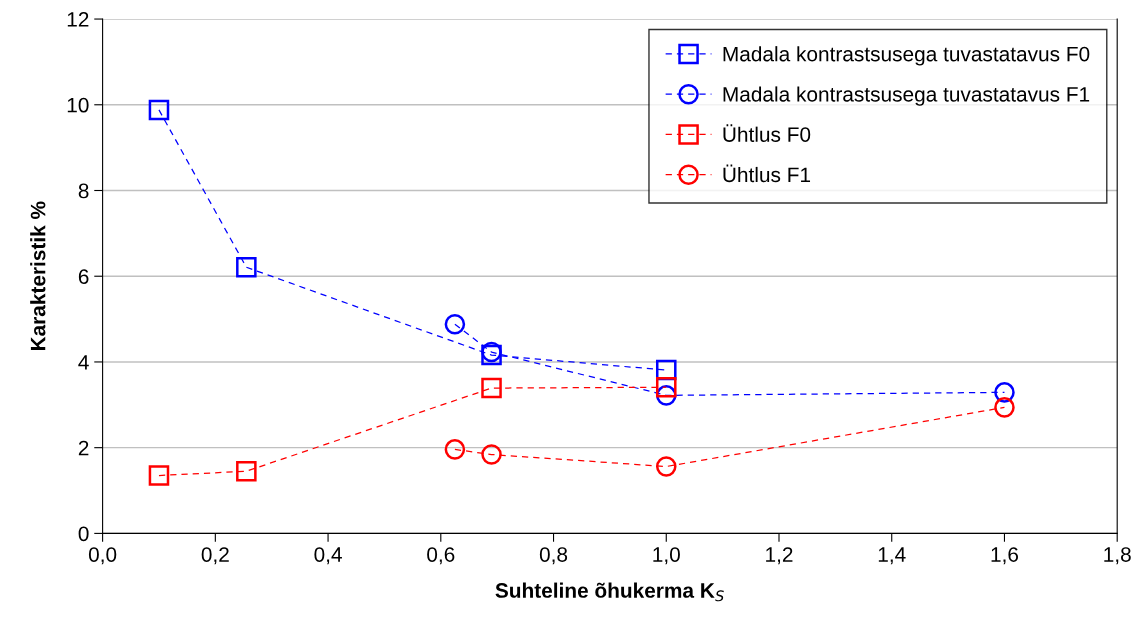  What do you see at coordinates (441, 556) in the screenshot?
I see `x-tick-label: 0,6` at bounding box center [441, 556].